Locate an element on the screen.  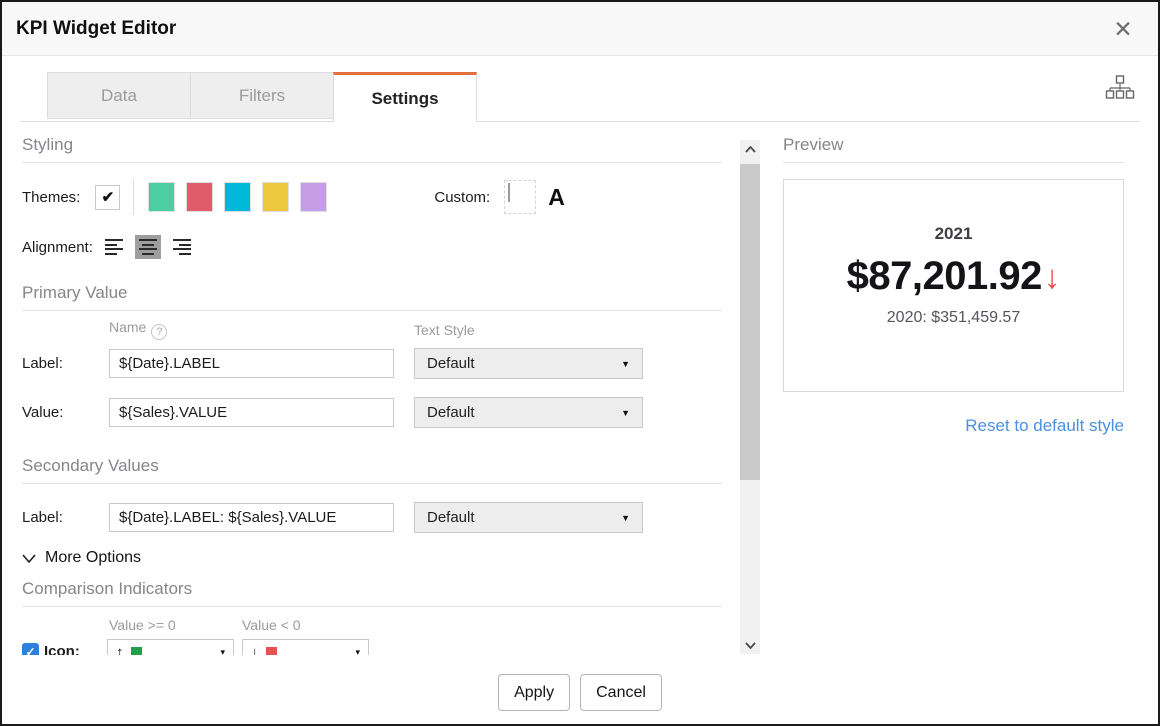
hierarchy-icon is located at coordinates (1120, 89).